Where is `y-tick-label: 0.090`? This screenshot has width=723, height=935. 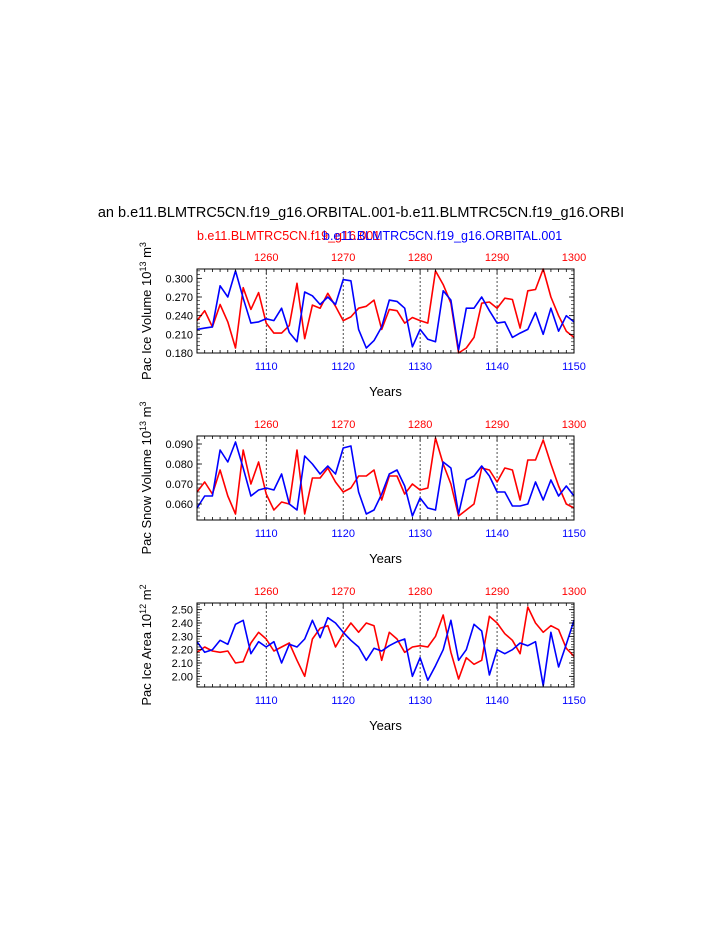
y-tick-label: 0.090 is located at coordinates (179, 445).